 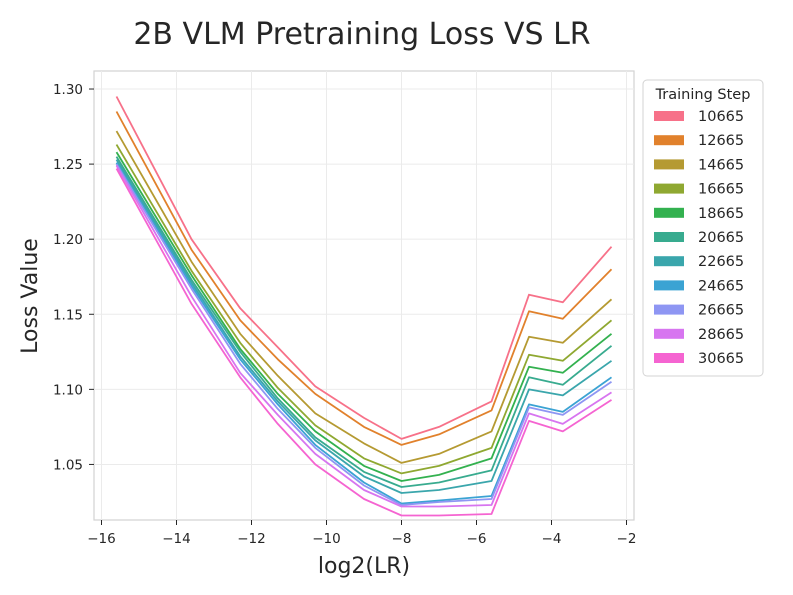 What do you see at coordinates (721, 141) in the screenshot?
I see `legend-label-12665: 12665` at bounding box center [721, 141].